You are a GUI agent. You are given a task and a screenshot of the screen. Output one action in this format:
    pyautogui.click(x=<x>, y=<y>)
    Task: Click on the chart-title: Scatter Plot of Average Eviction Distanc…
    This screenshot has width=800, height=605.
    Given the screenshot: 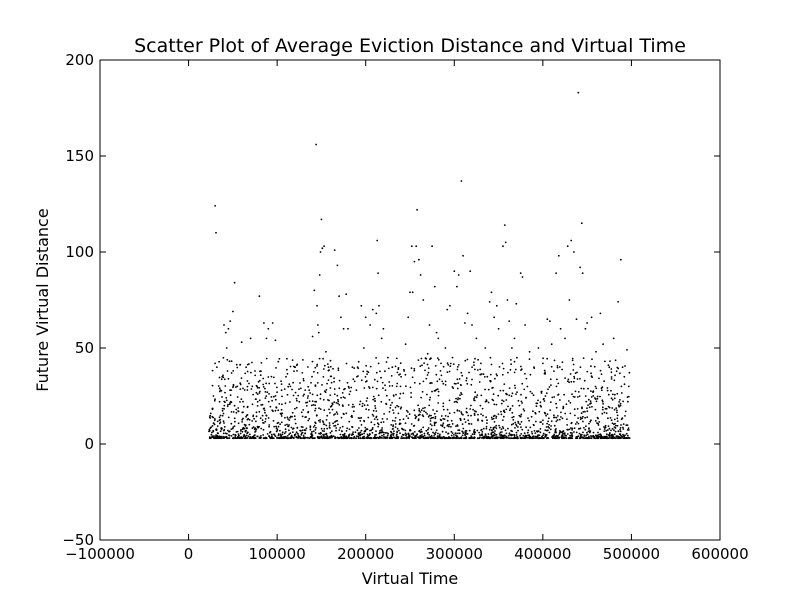 What is the action you would take?
    pyautogui.click(x=410, y=46)
    